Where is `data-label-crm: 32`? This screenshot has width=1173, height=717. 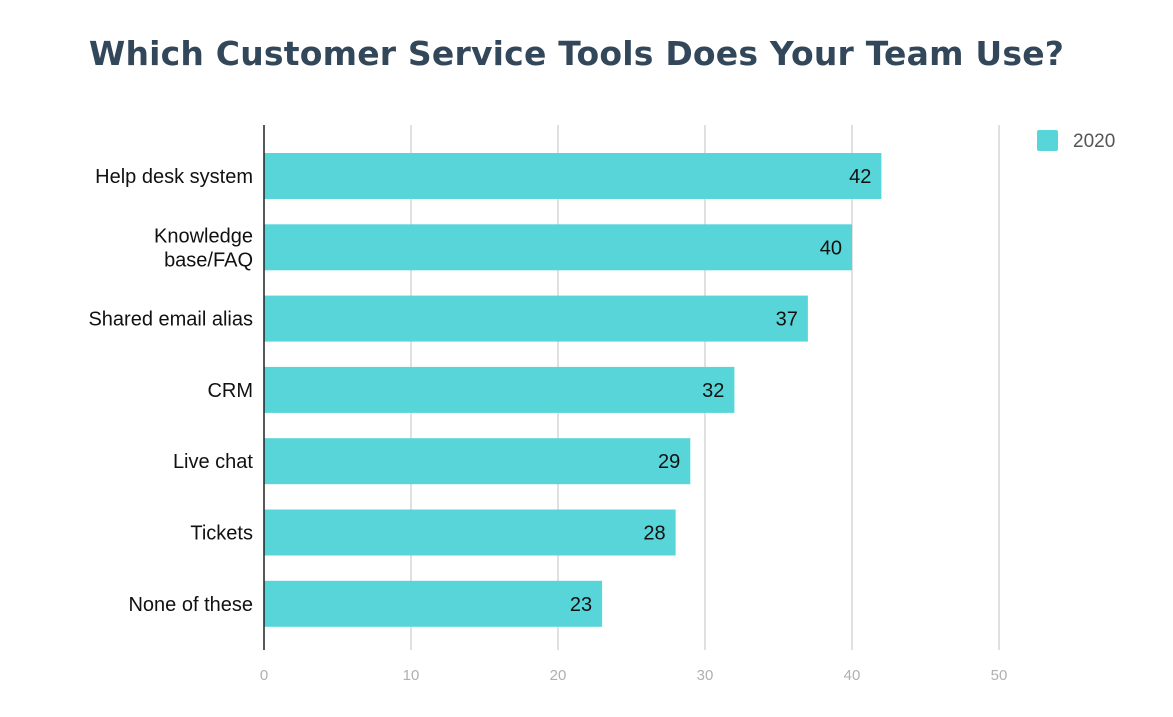
data-label-crm: 32 is located at coordinates (713, 391).